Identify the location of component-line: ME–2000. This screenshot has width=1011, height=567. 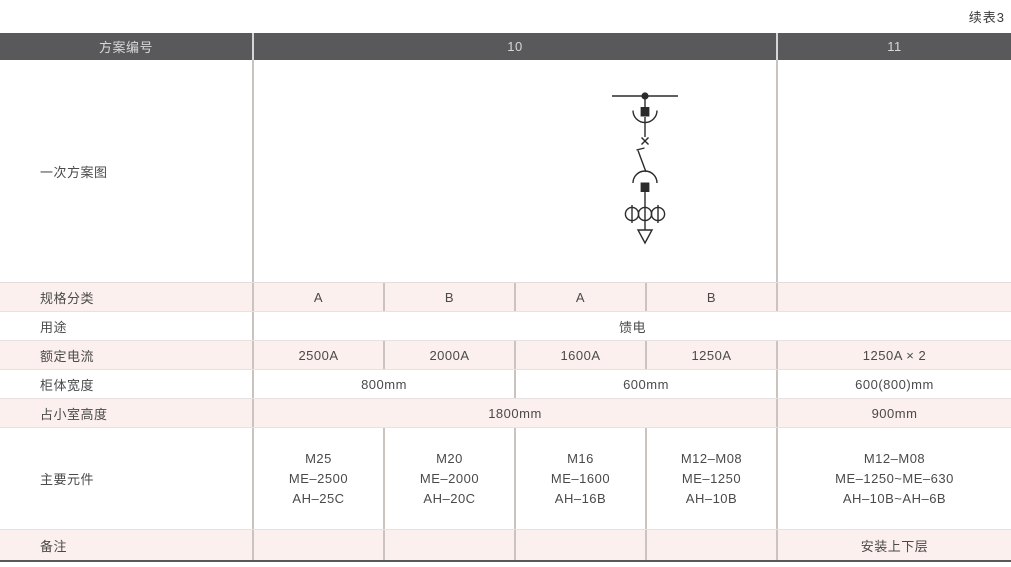
(449, 478).